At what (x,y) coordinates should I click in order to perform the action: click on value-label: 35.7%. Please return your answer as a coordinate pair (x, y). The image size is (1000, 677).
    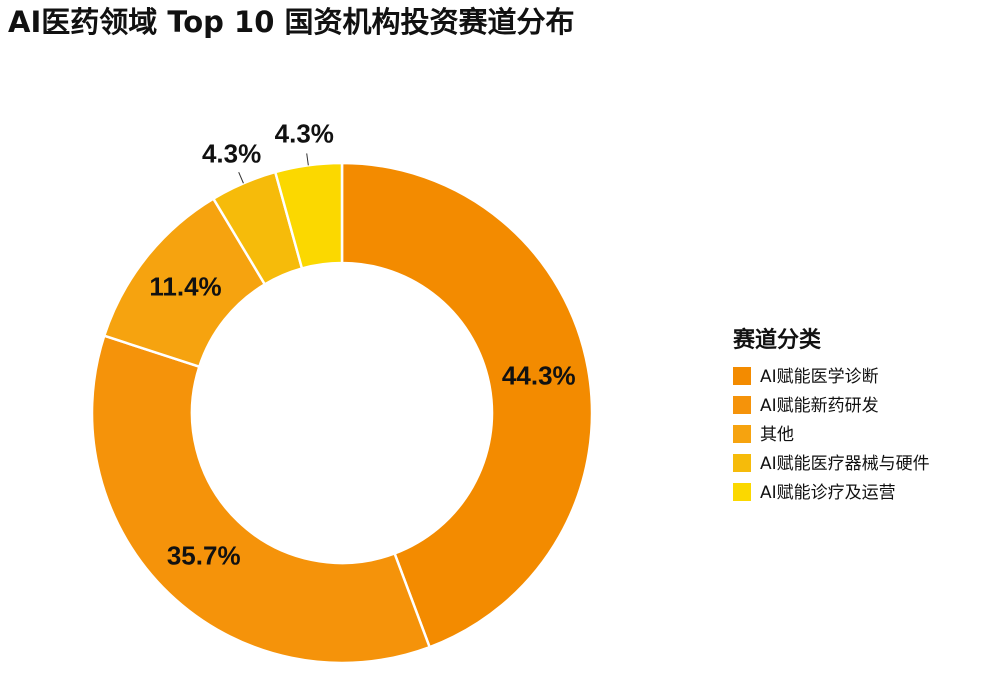
    Looking at the image, I should click on (204, 555).